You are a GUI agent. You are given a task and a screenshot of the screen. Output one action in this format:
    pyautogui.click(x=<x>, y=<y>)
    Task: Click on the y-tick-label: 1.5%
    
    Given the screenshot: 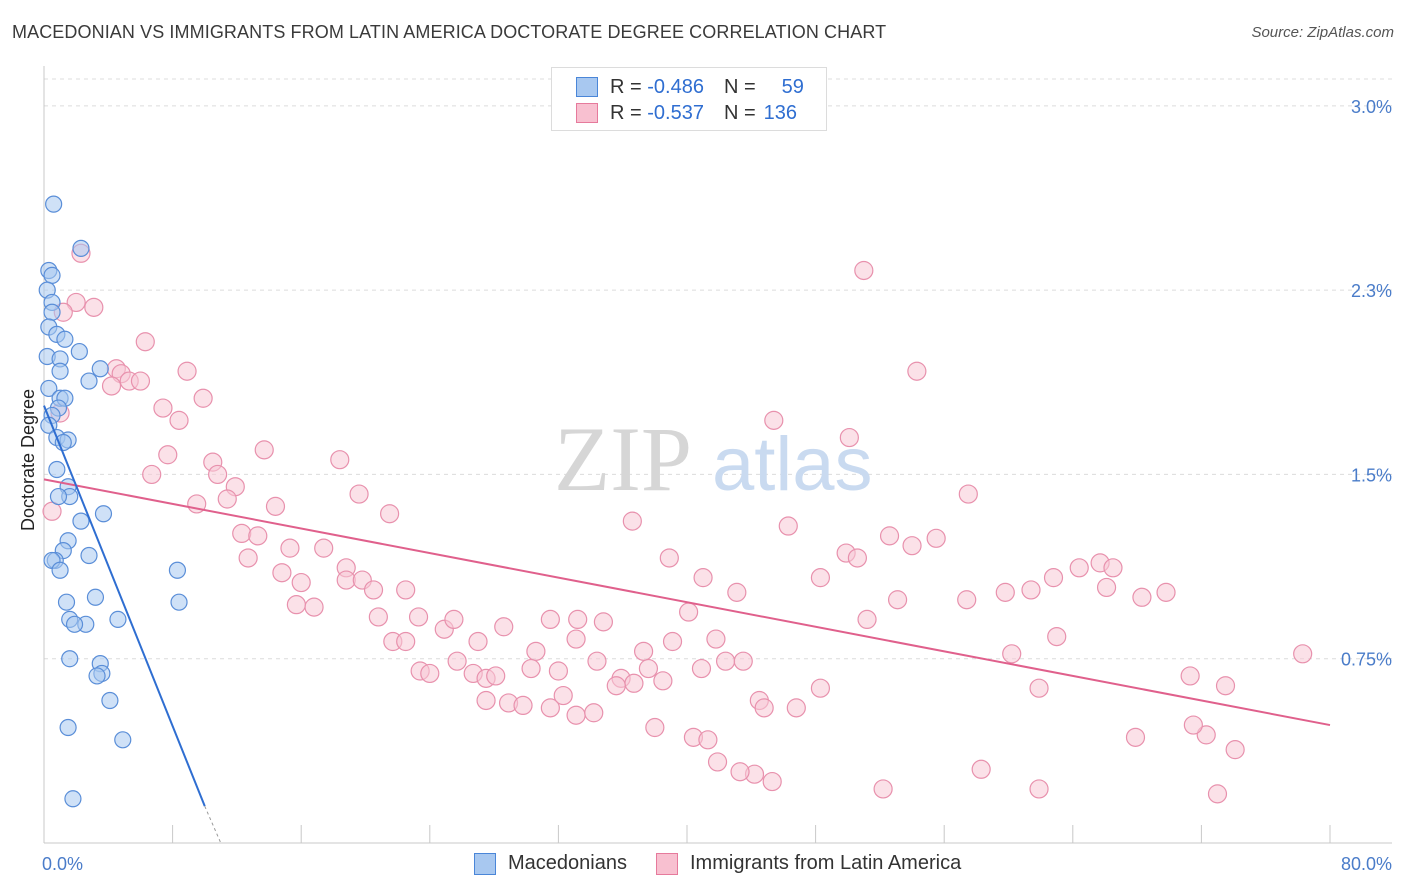 What is the action you would take?
    pyautogui.click(x=1371, y=475)
    